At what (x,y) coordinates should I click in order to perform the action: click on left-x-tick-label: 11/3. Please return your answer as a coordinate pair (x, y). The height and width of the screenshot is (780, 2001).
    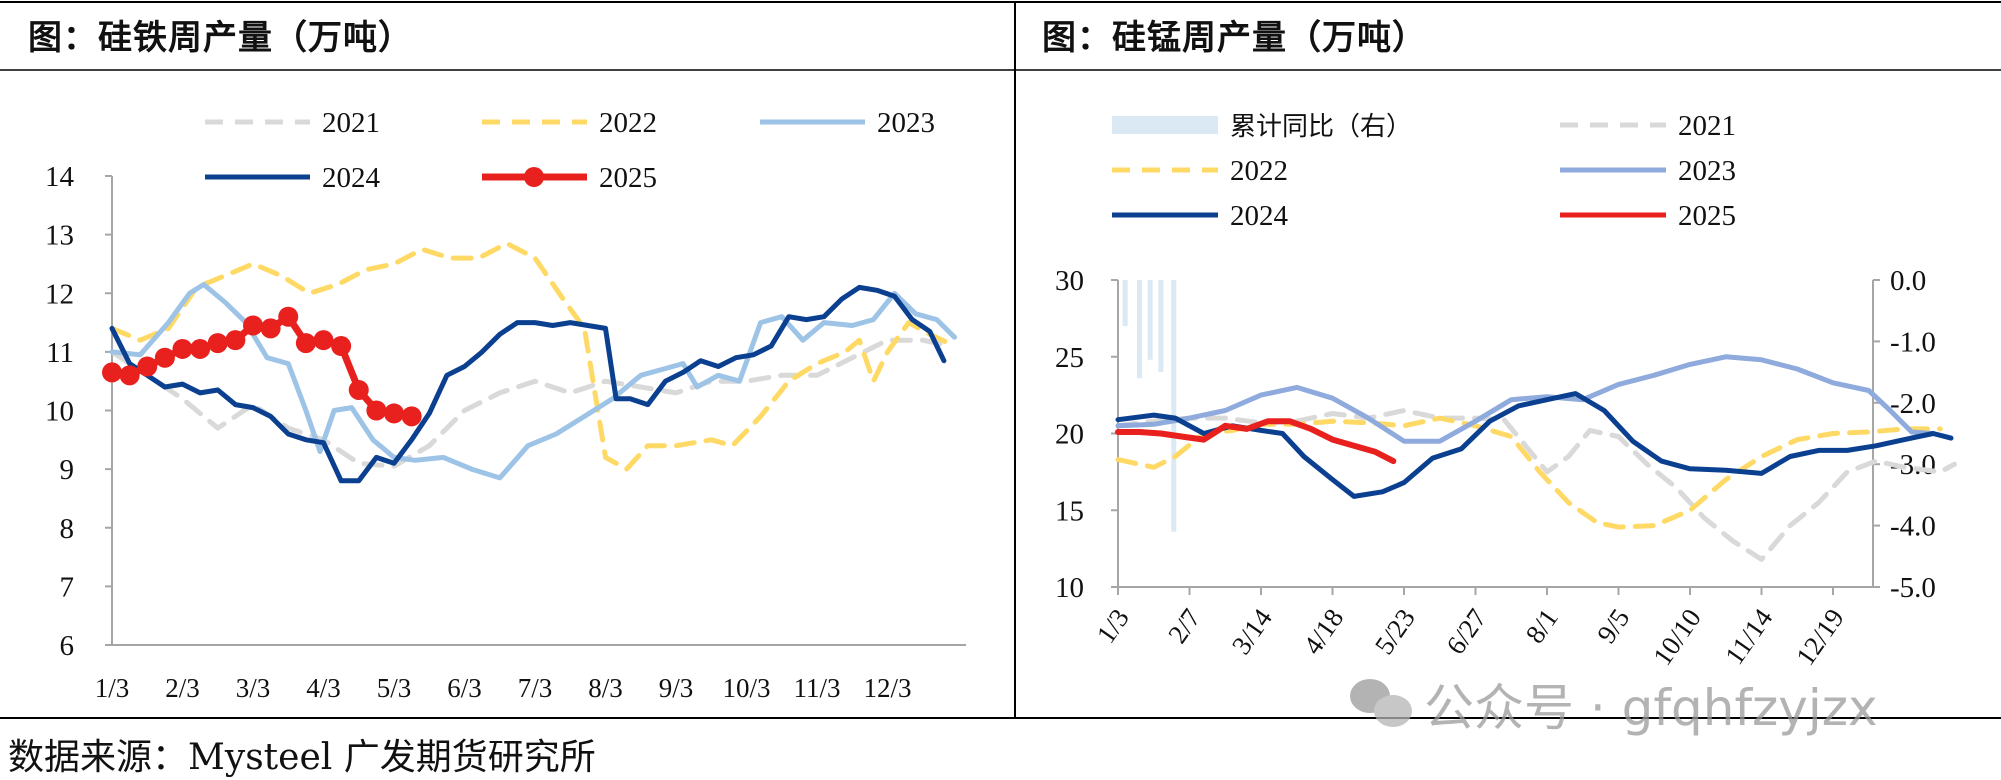
    Looking at the image, I should click on (817, 688).